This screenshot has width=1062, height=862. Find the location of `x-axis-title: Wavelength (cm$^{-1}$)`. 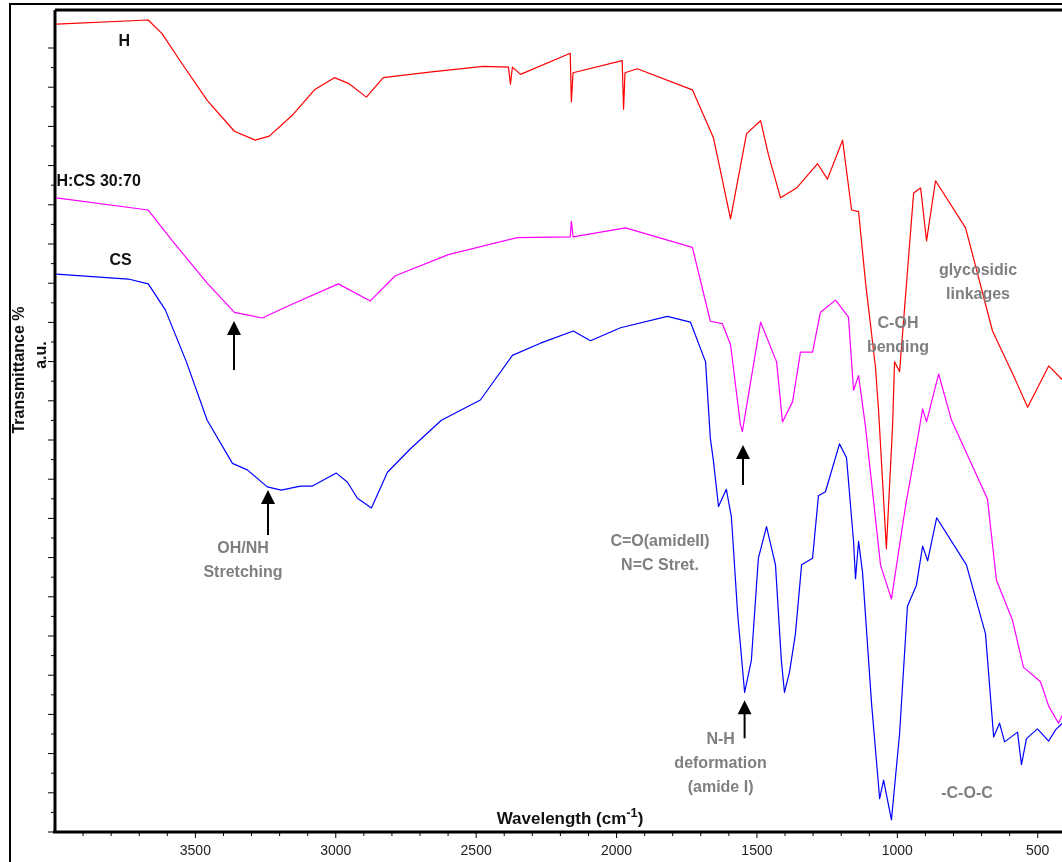

x-axis-title: Wavelength (cm$^{-1}$) is located at coordinates (570, 816).